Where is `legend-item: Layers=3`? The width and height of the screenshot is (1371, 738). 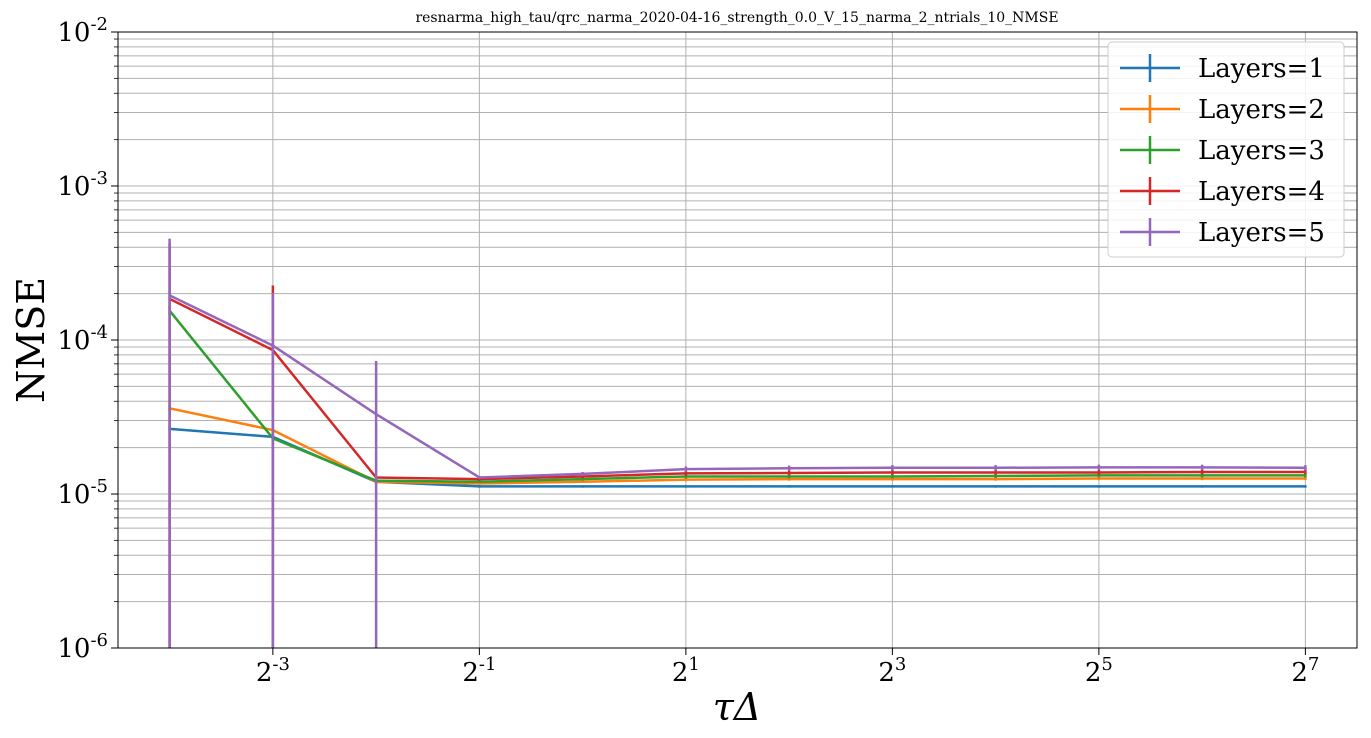 legend-item: Layers=3 is located at coordinates (1222, 151).